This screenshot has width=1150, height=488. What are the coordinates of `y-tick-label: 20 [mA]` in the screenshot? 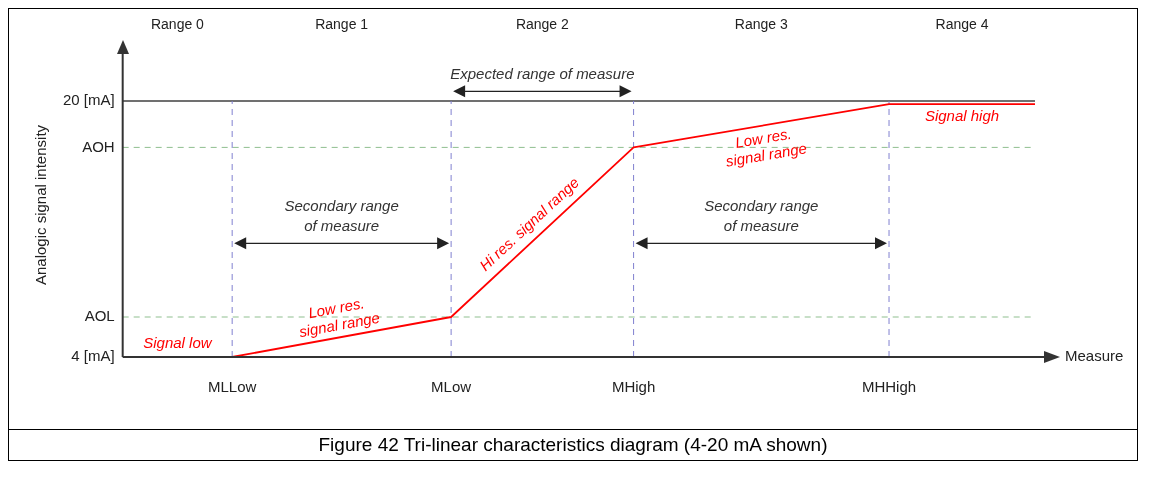 It's located at (89, 100).